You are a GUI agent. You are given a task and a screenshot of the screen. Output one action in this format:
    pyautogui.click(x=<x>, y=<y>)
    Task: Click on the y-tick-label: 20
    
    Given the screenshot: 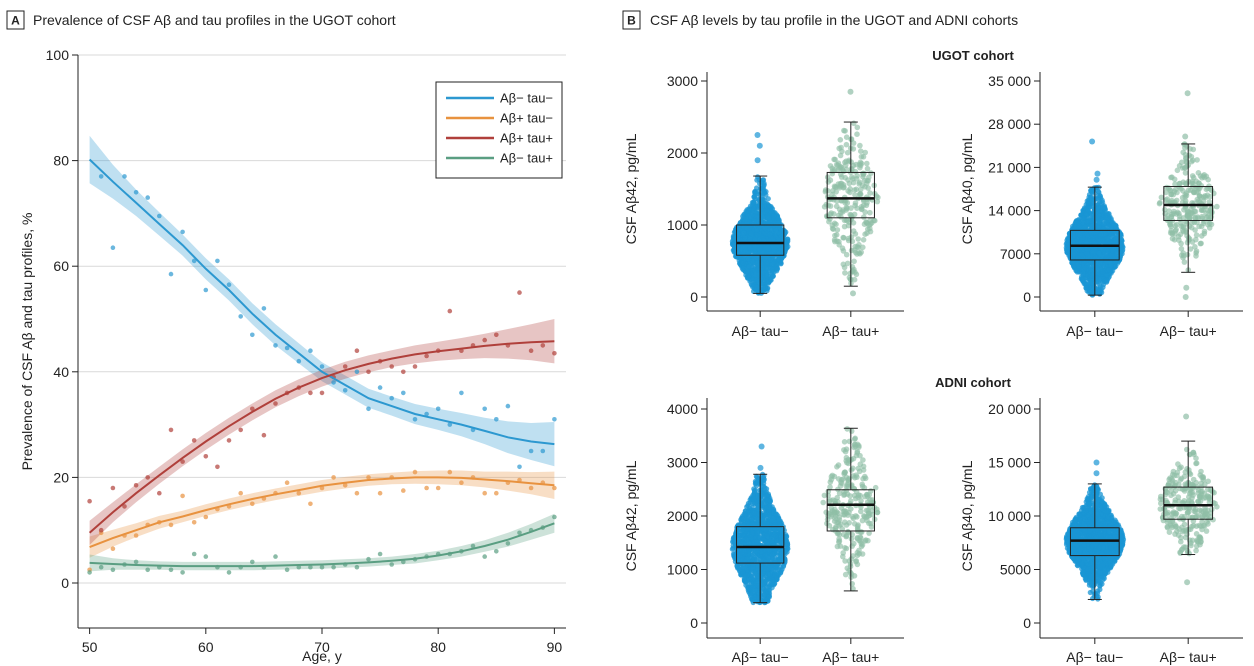 What is the action you would take?
    pyautogui.click(x=61, y=477)
    